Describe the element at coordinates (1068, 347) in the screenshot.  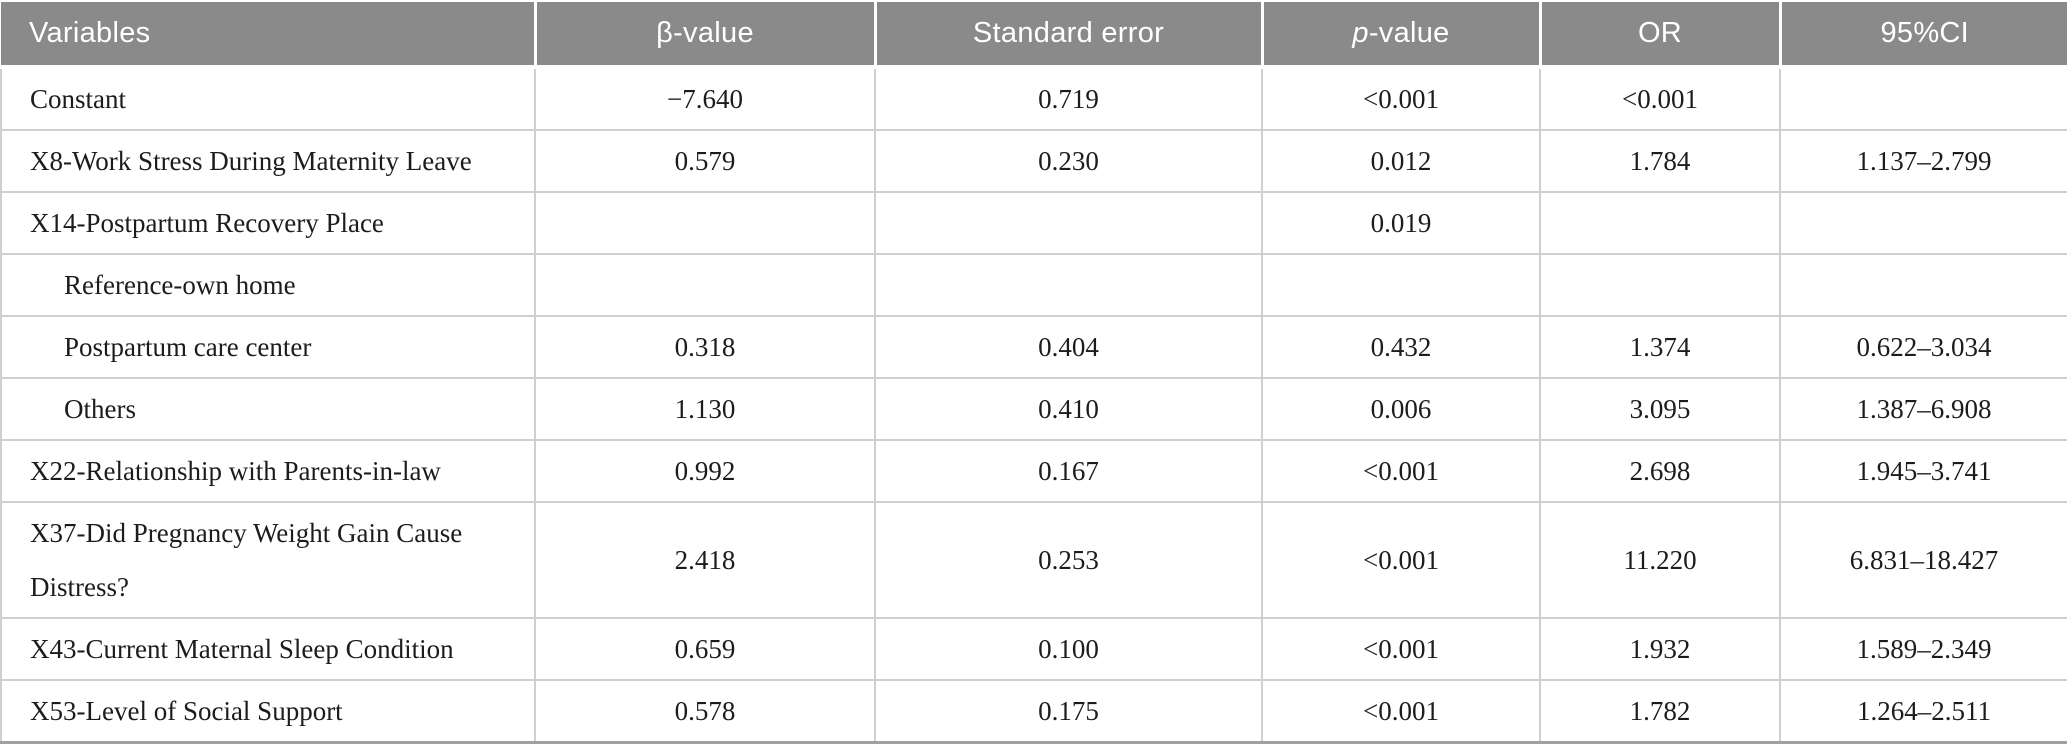
I see `standard-error-cell: 0.404` at that location.